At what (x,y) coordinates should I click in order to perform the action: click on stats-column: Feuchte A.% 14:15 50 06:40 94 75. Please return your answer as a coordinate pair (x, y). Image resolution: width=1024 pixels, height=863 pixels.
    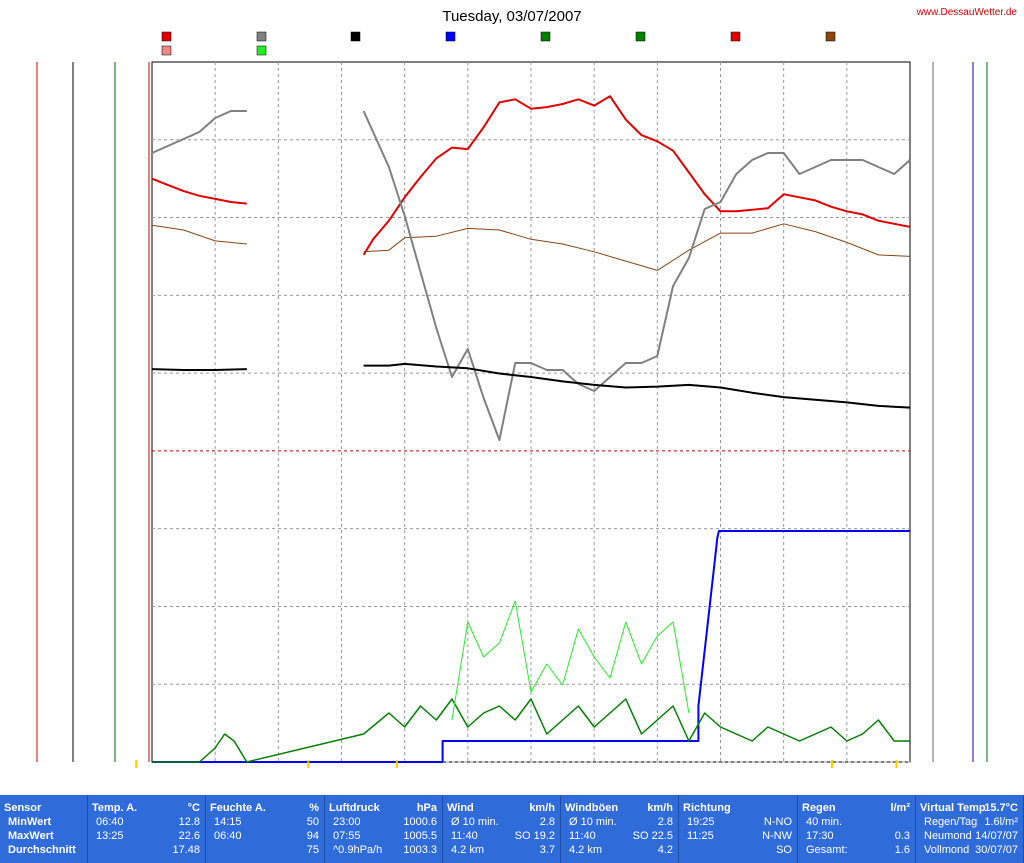
    Looking at the image, I should click on (265, 829).